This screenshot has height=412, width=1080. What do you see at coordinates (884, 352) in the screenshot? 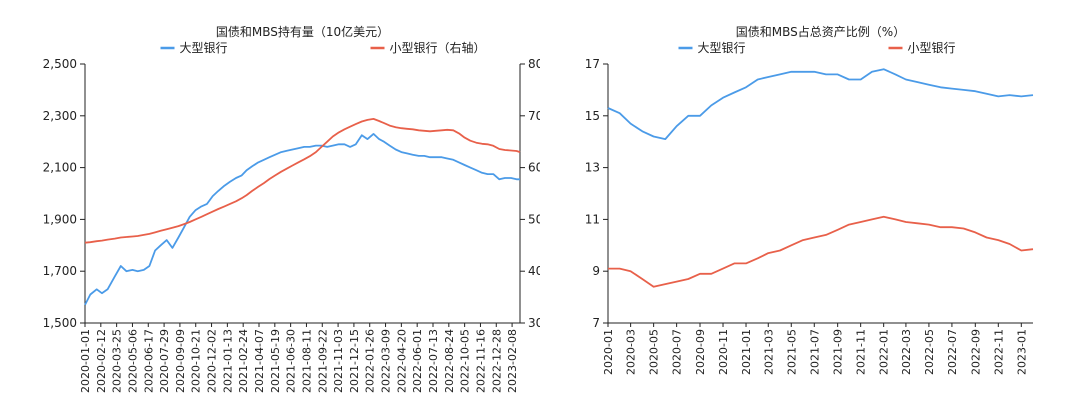
I see `x-tick-label: 2022-01` at bounding box center [884, 352].